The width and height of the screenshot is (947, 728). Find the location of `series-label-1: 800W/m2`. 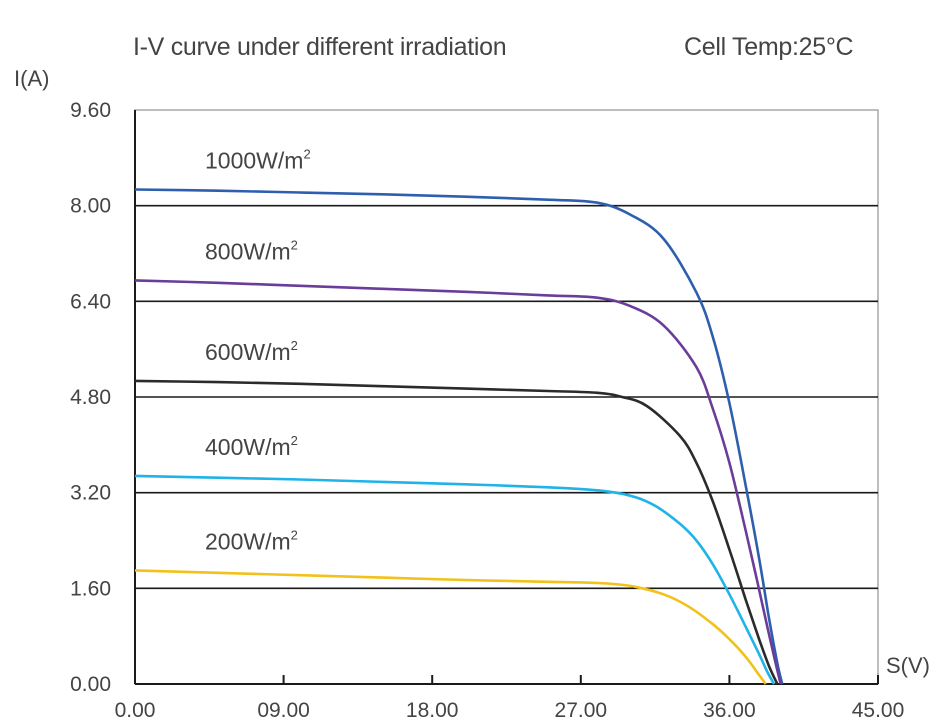

series-label-1: 800W/m2 is located at coordinates (251, 250).